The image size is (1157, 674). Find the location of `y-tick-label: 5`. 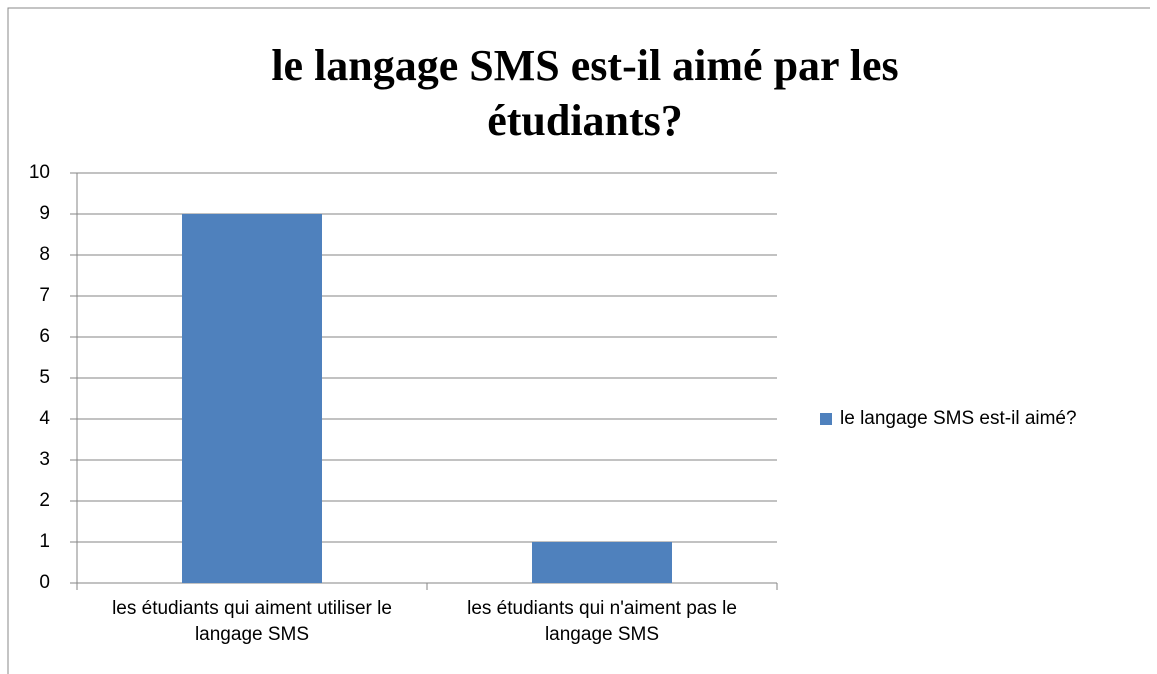

y-tick-label: 5 is located at coordinates (44, 377).